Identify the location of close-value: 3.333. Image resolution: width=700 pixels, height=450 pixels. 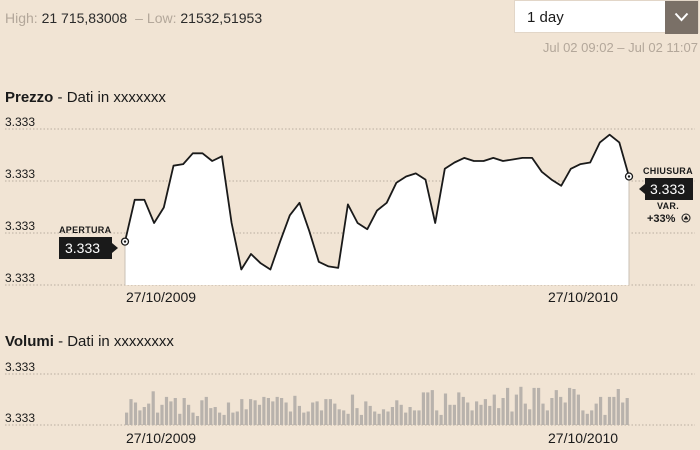
(667, 189).